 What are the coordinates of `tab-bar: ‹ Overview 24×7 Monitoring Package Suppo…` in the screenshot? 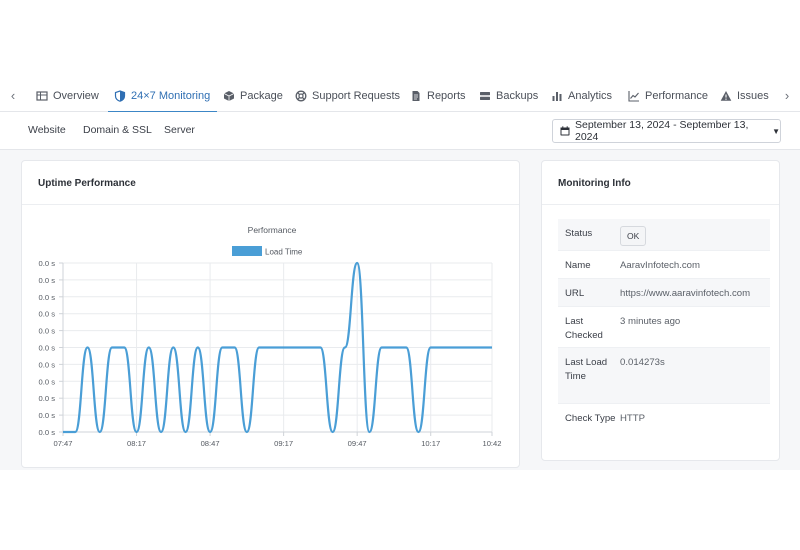 It's located at (400, 96).